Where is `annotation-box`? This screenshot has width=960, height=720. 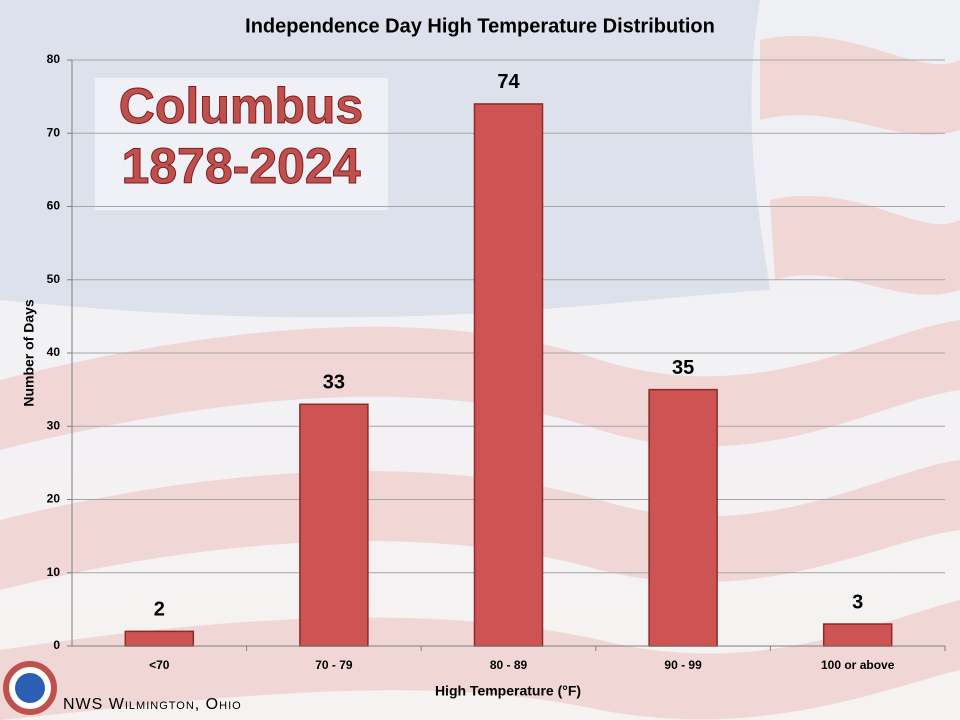
annotation-box is located at coordinates (241, 144).